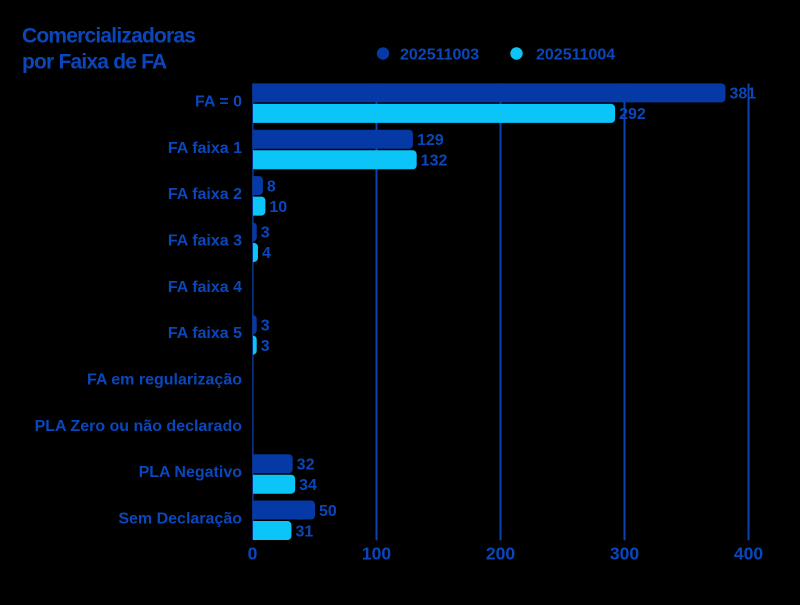 This screenshot has width=800, height=605. What do you see at coordinates (500, 554) in the screenshot?
I see `svg-text: 200` at bounding box center [500, 554].